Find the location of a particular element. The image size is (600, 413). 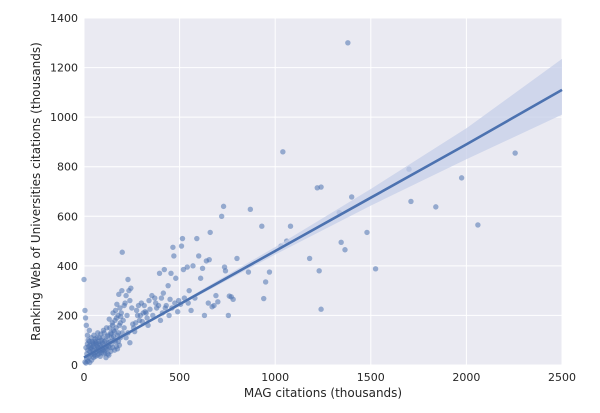

x-tick-label: 2500 is located at coordinates (562, 377).